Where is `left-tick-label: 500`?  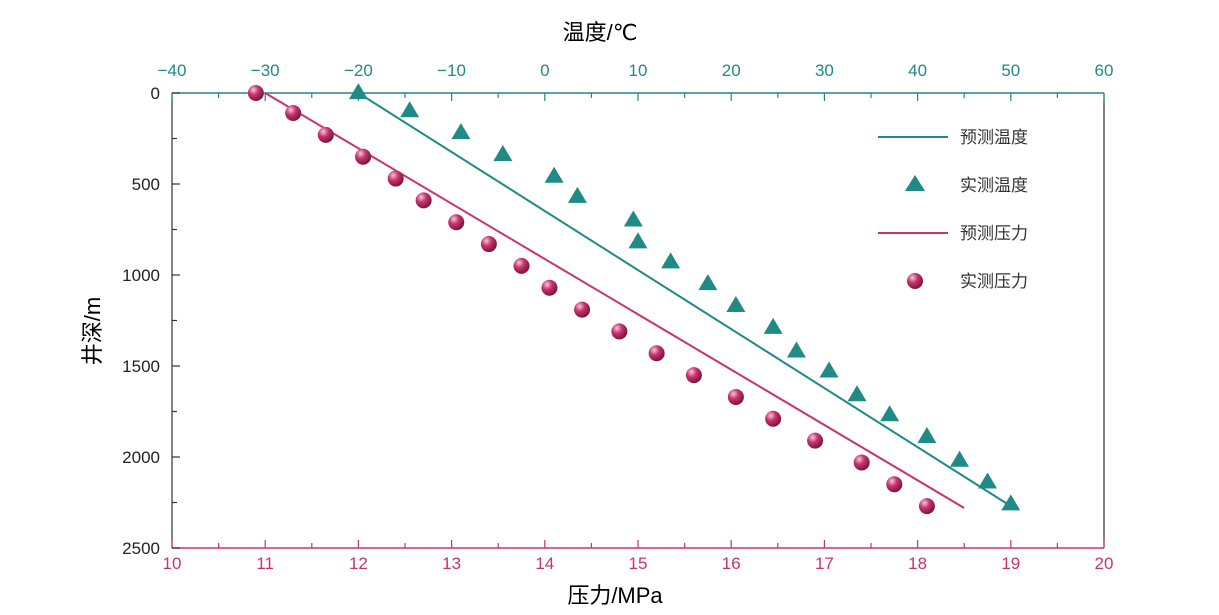
left-tick-label: 500 is located at coordinates (146, 184).